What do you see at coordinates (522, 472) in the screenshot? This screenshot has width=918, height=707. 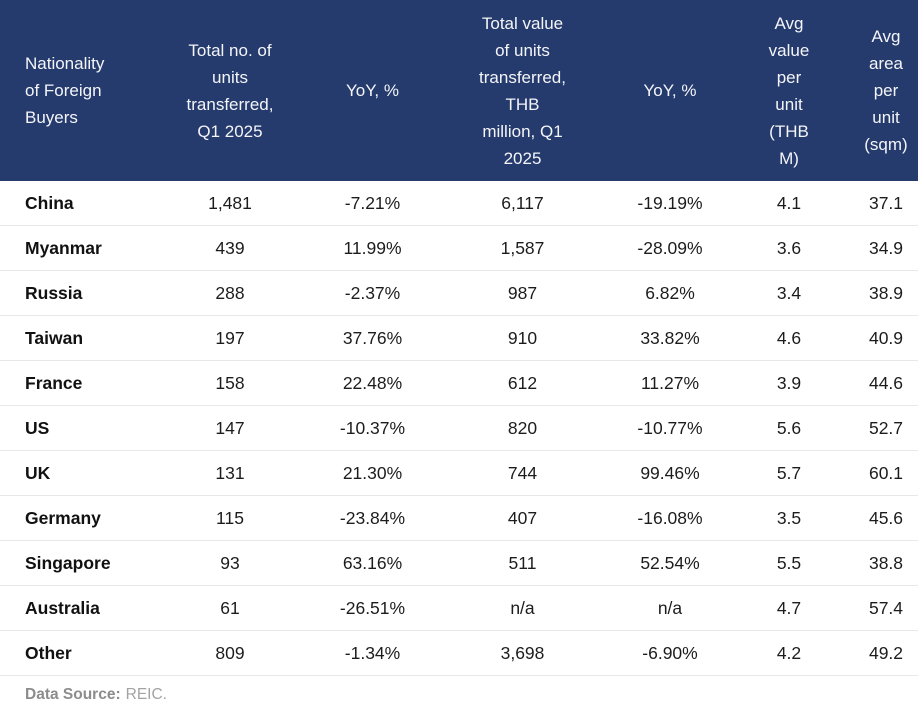 I see `table-cell: 744` at bounding box center [522, 472].